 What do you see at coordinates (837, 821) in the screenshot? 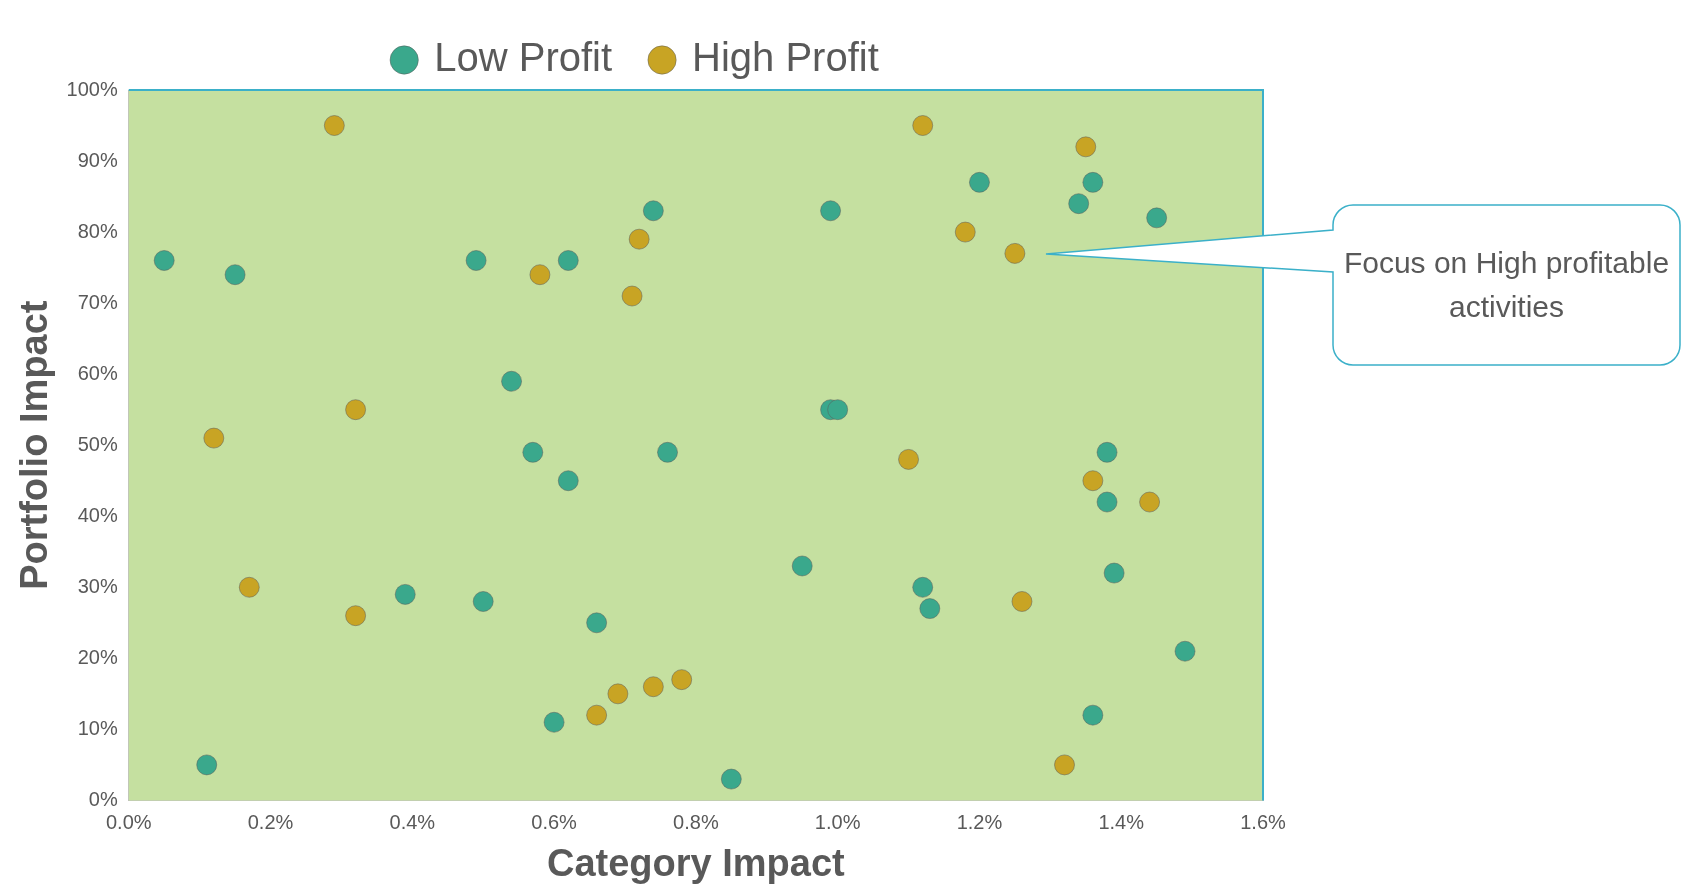
I see `x-tick-label: 1.0%` at bounding box center [837, 821].